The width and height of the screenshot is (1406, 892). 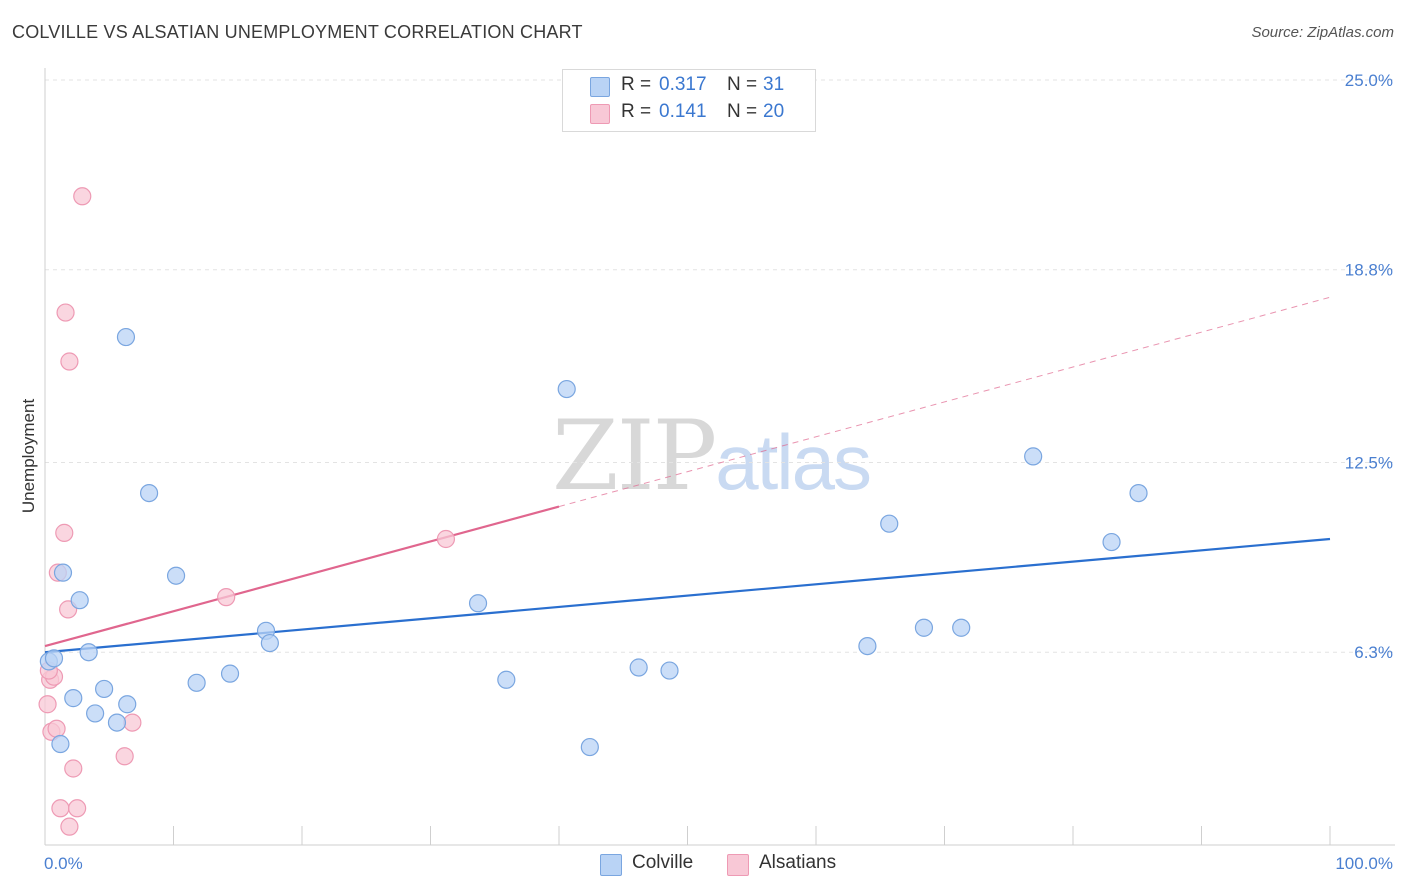 What do you see at coordinates (1369, 80) in the screenshot?
I see `y-tick-label: 25.0%` at bounding box center [1369, 80].